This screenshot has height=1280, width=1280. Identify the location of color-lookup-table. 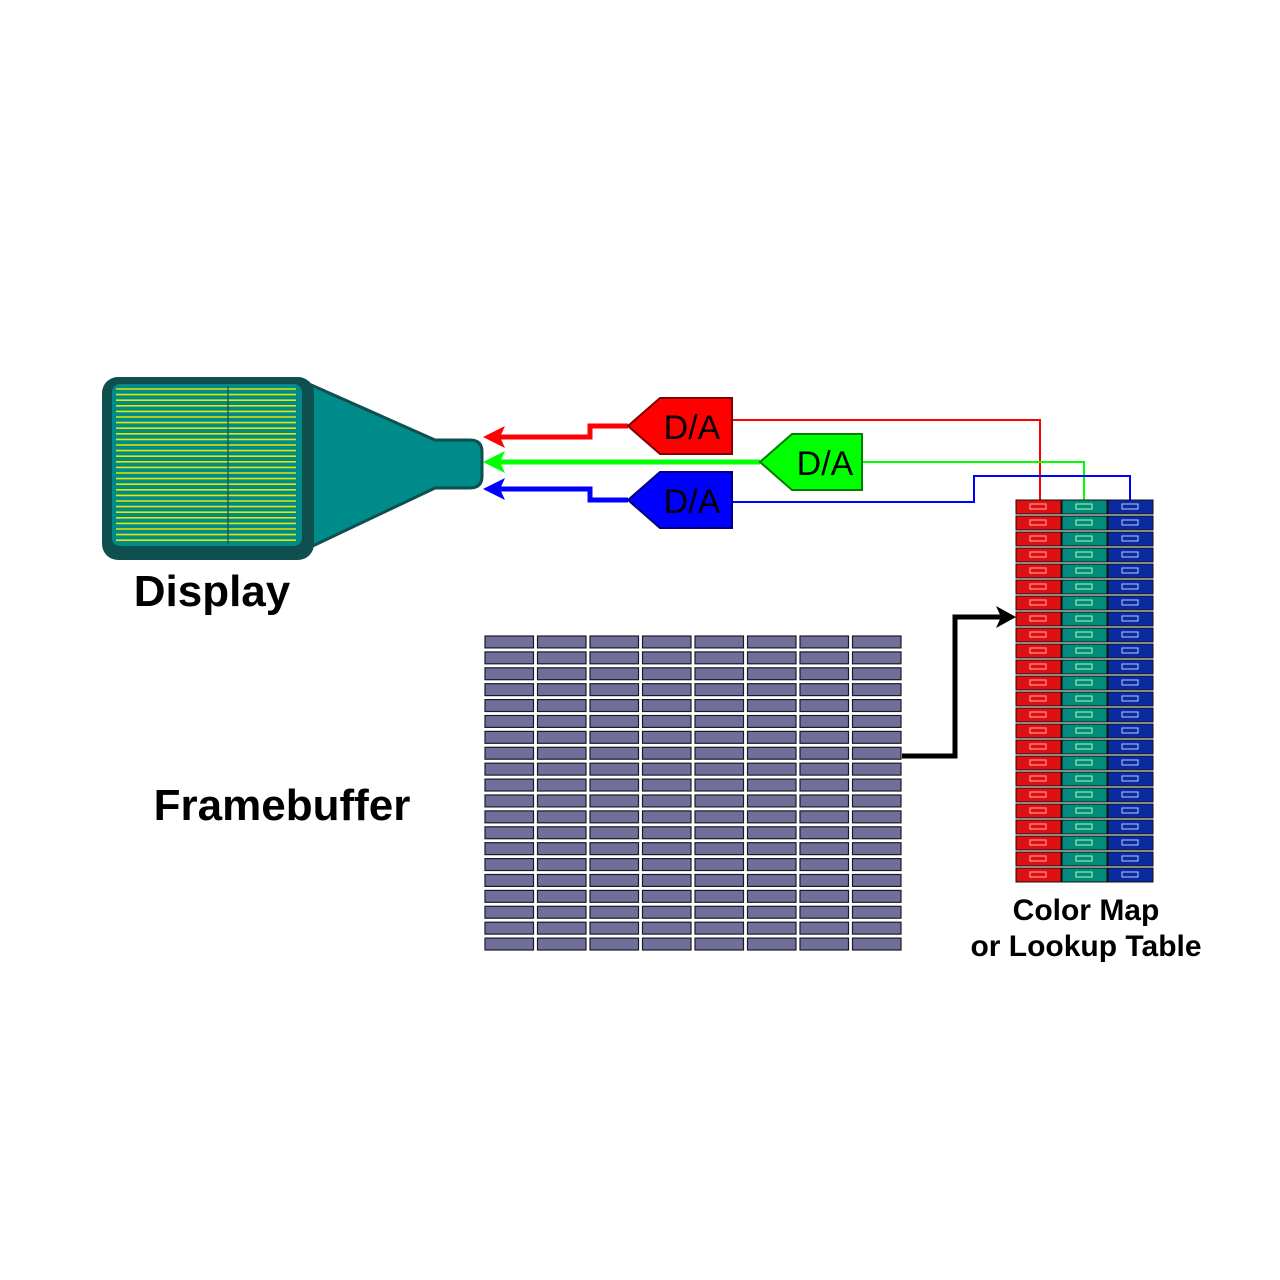
(1084, 691).